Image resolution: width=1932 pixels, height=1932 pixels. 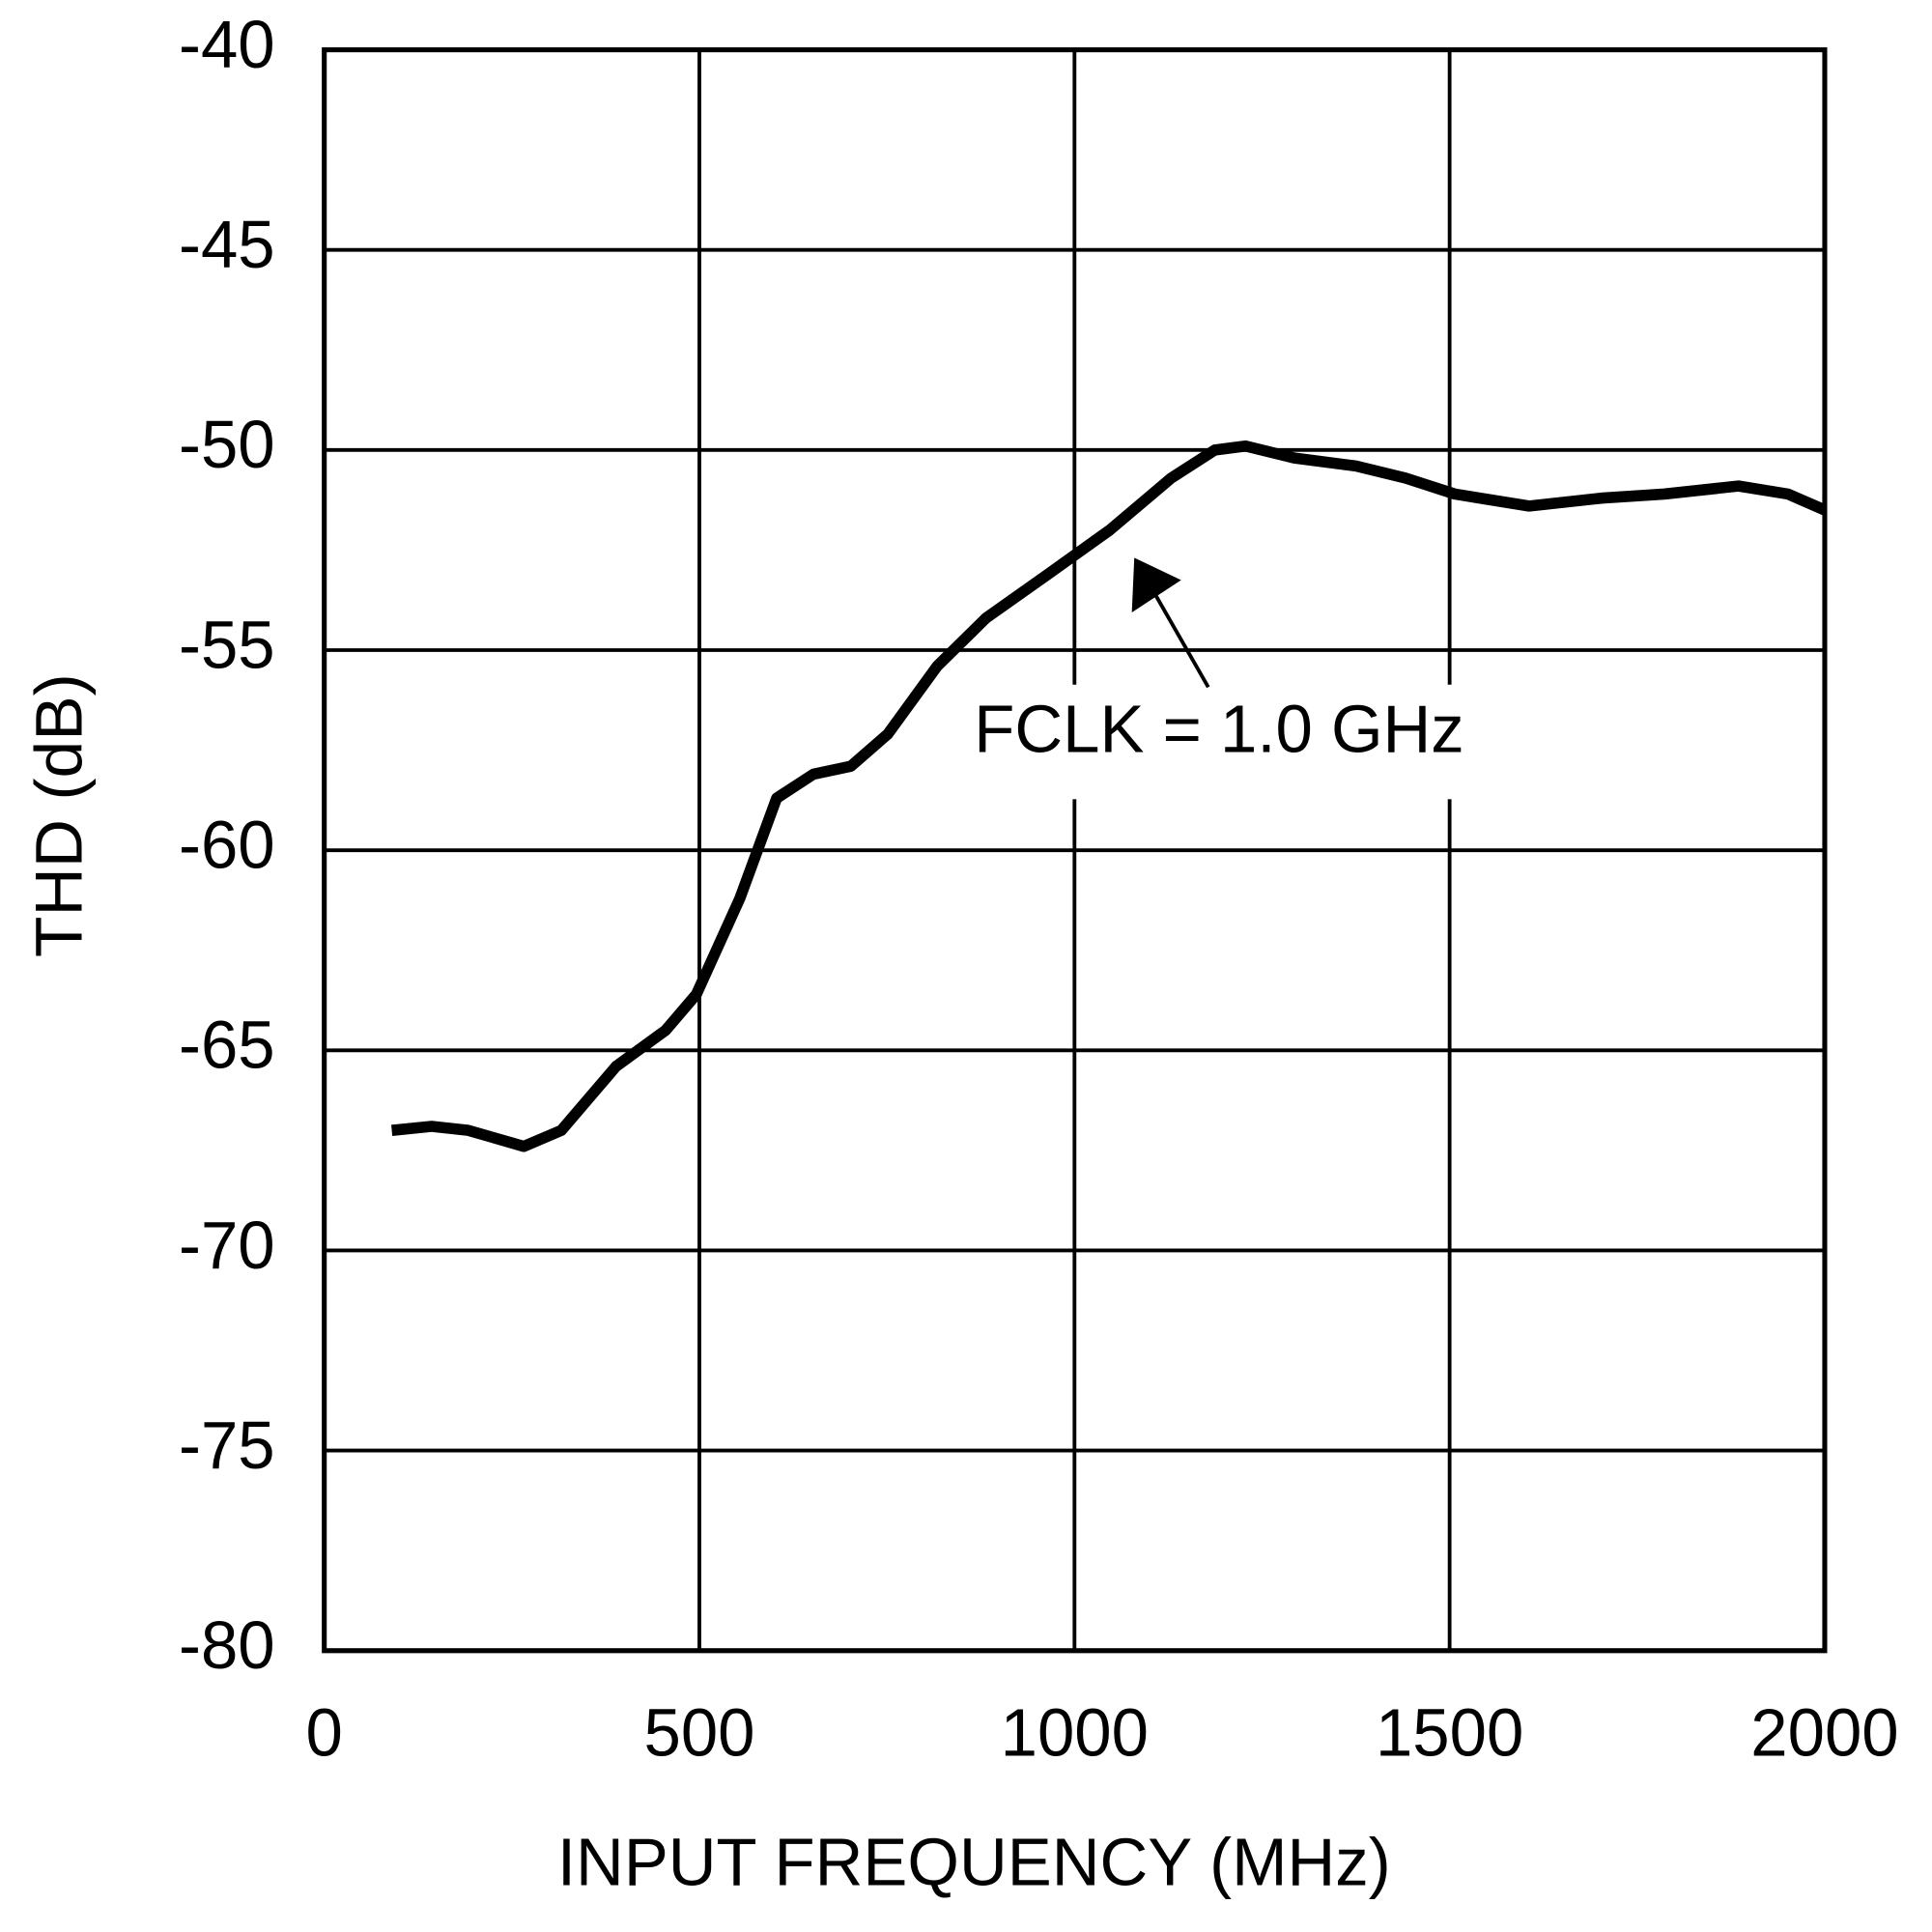 I want to click on y-tick-label: -45, so click(x=227, y=244).